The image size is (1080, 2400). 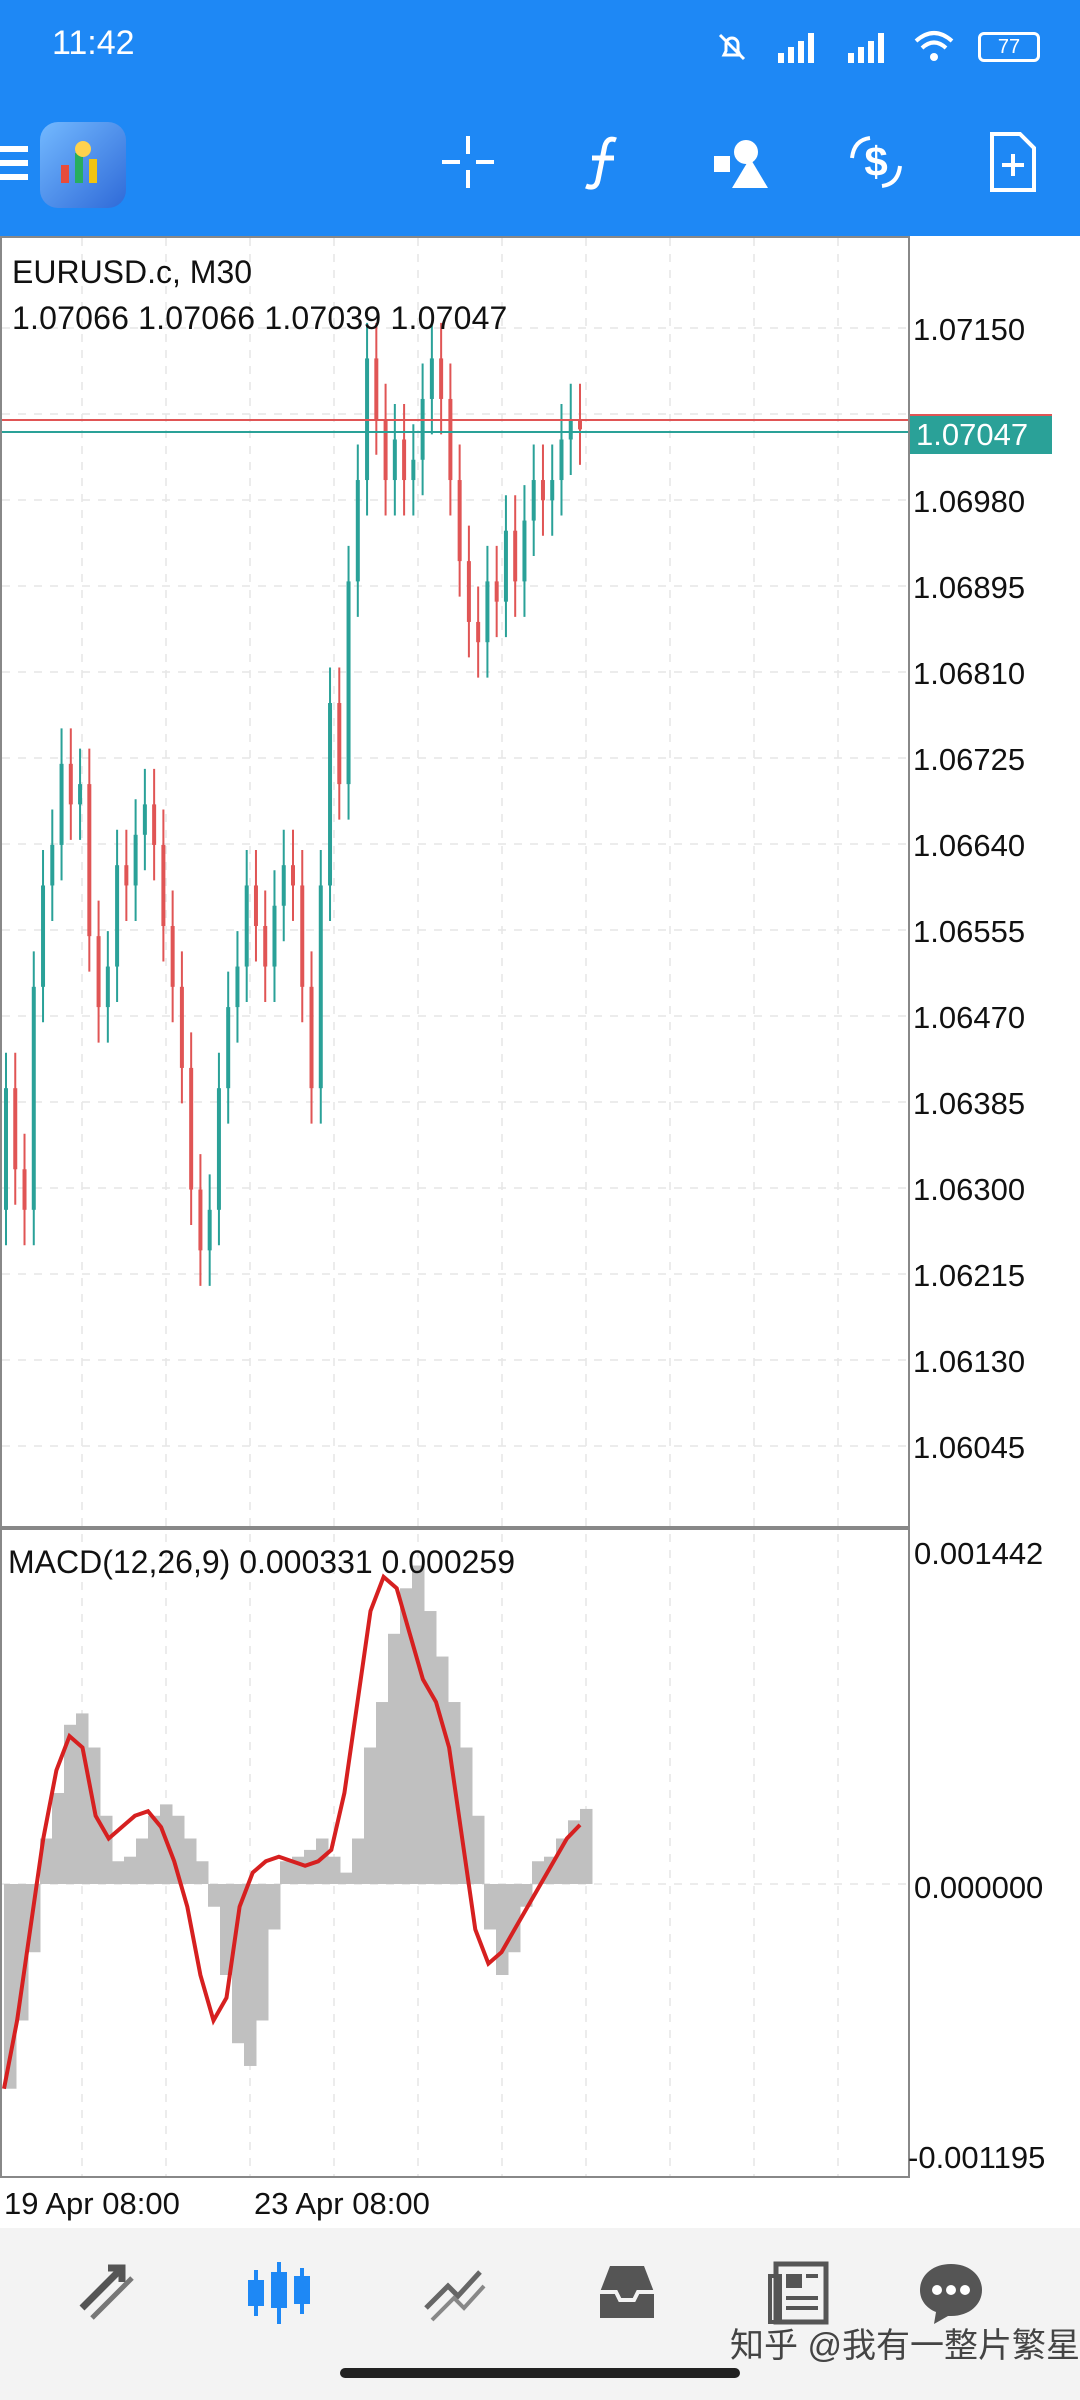 What do you see at coordinates (969, 1189) in the screenshot?
I see `price-y-label: 1.06300` at bounding box center [969, 1189].